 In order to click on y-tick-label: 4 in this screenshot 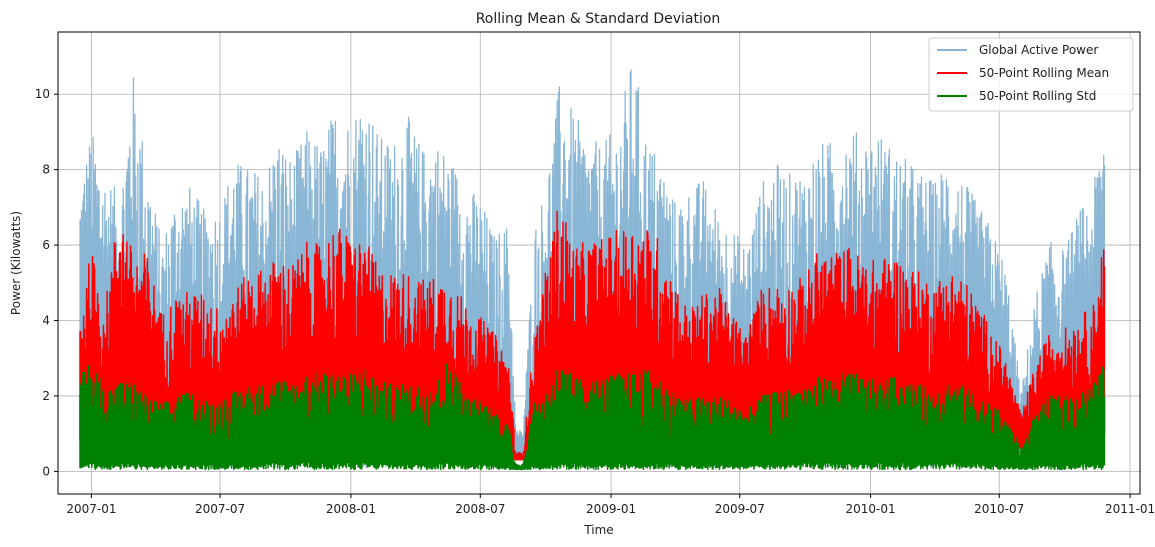, I will do `click(46, 321)`.